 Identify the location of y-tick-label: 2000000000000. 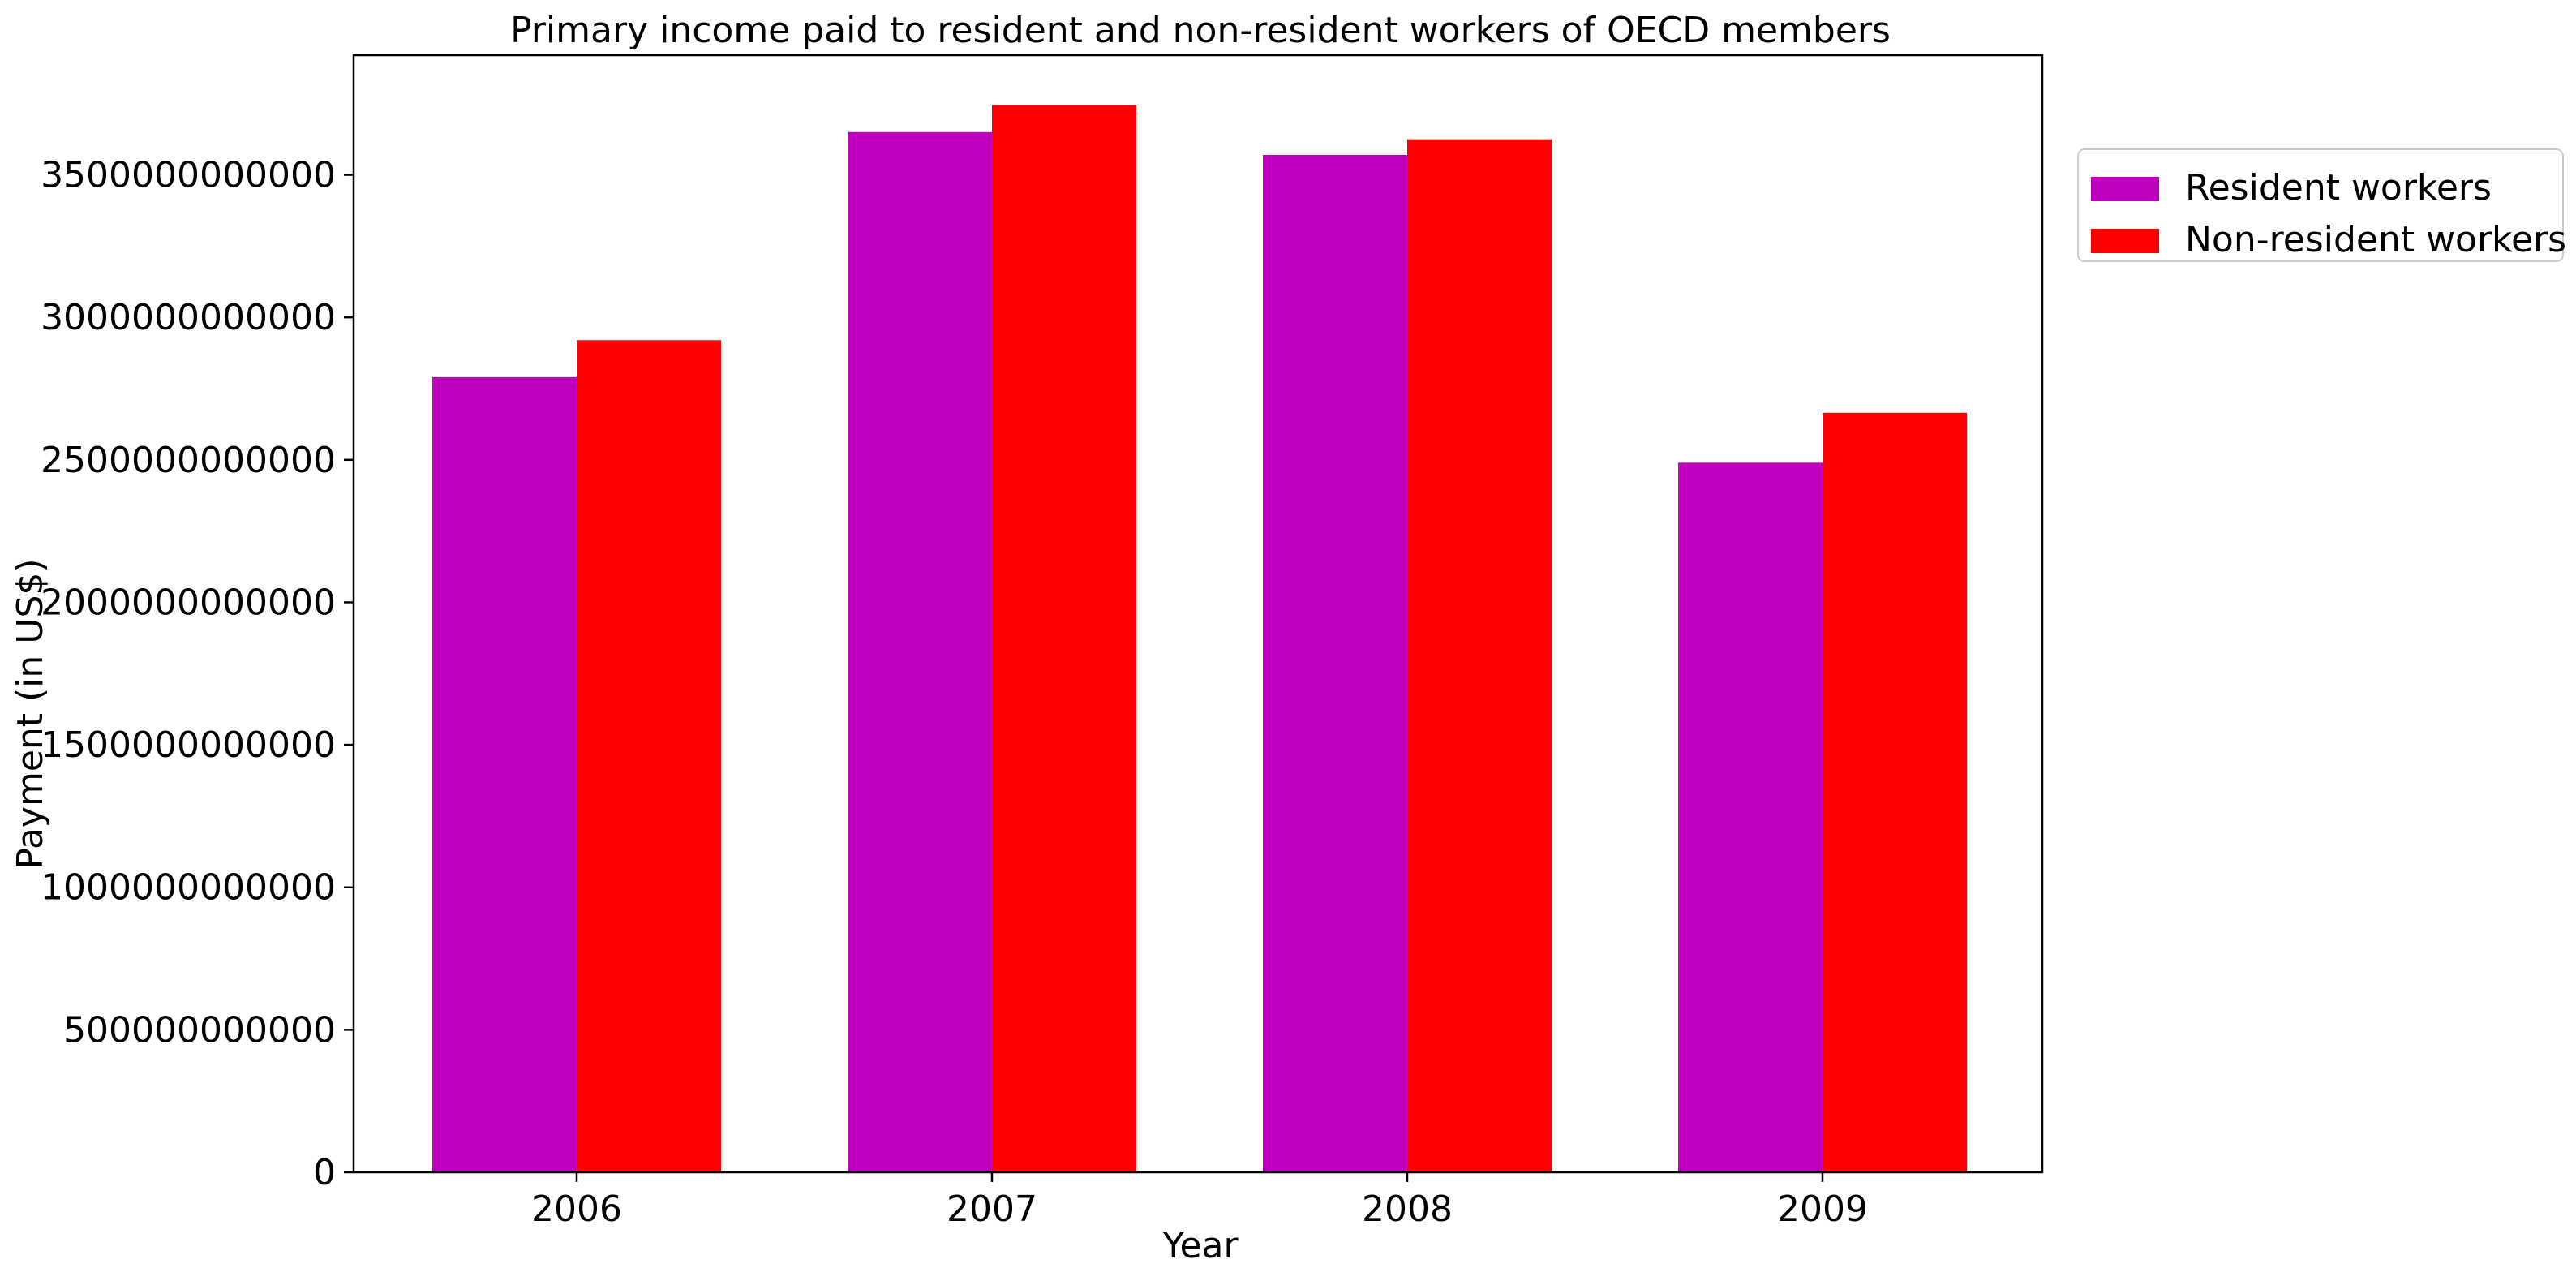
(188, 602).